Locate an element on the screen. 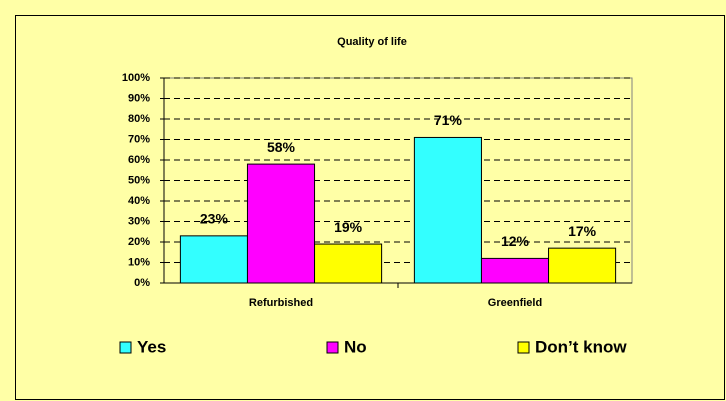 The width and height of the screenshot is (726, 401). legend-label: Yes is located at coordinates (151, 346).